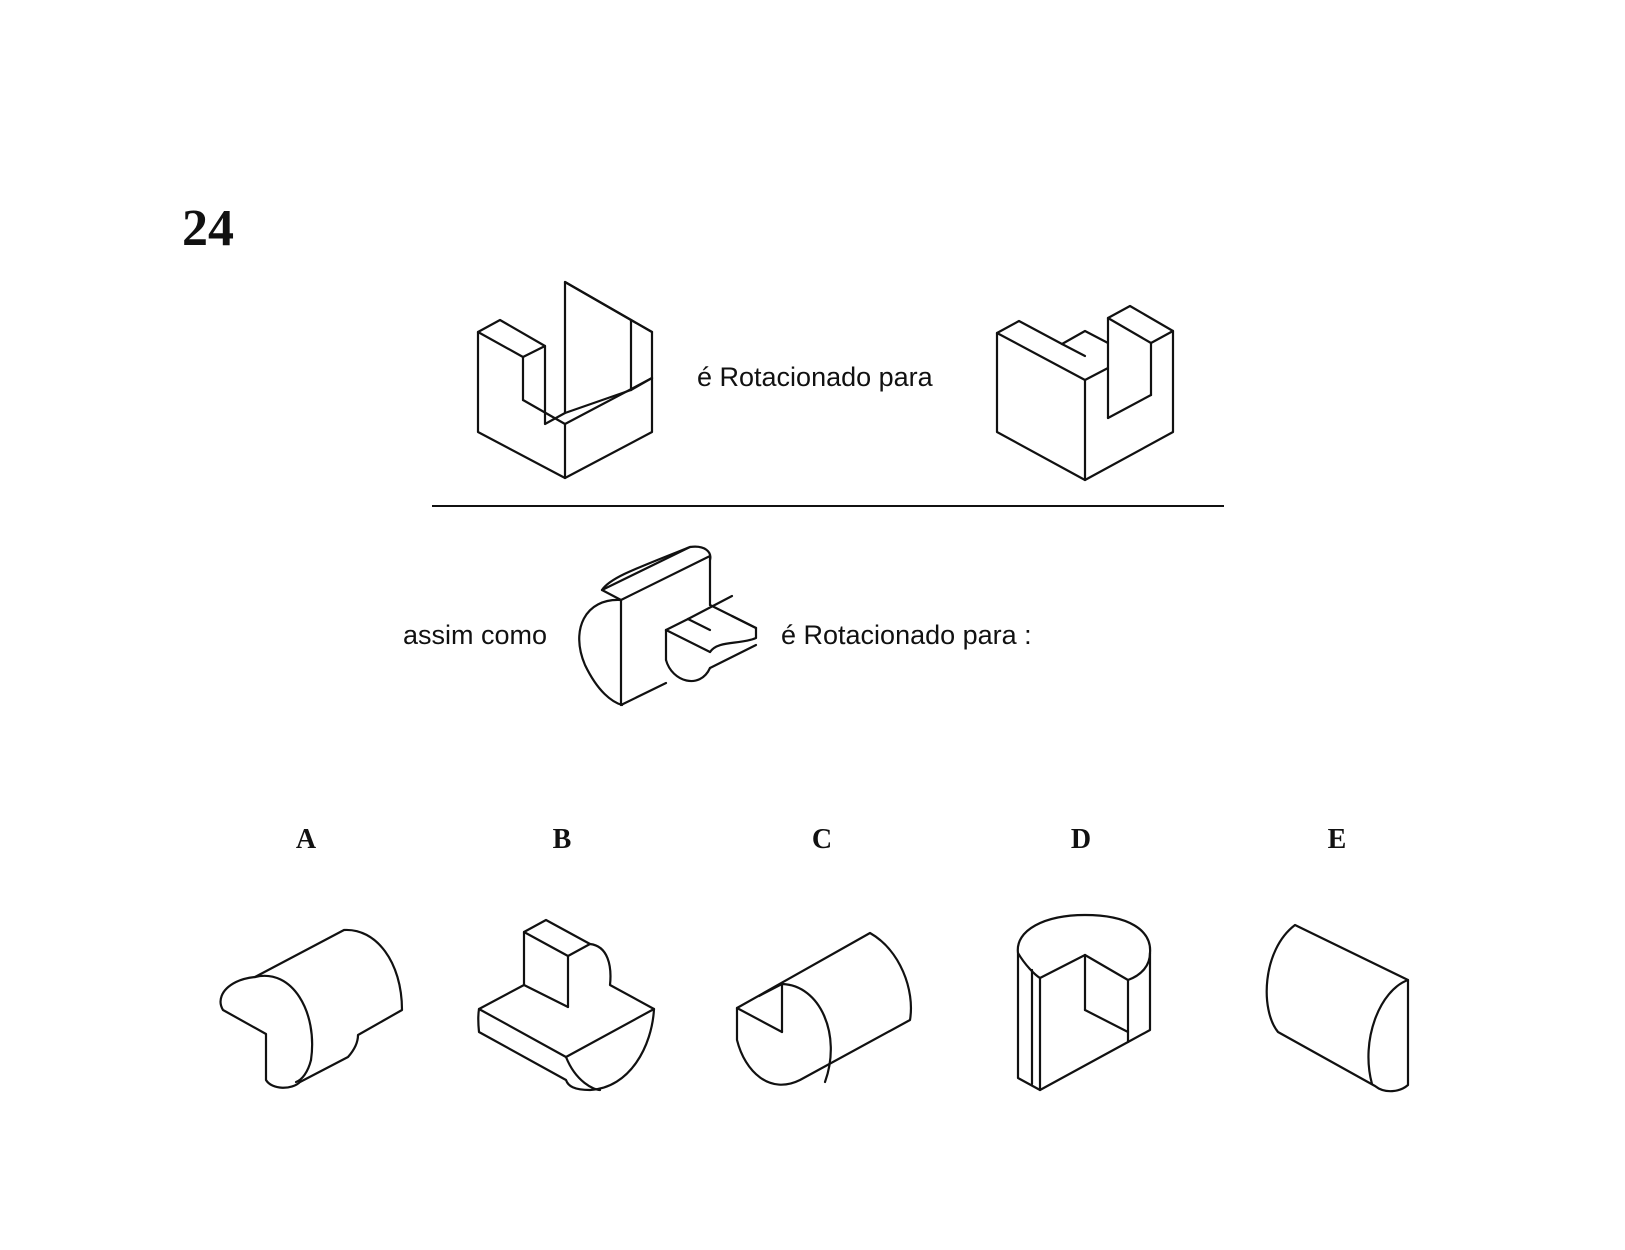 The width and height of the screenshot is (1625, 1250). I want to click on option-c-shape, so click(823, 1008).